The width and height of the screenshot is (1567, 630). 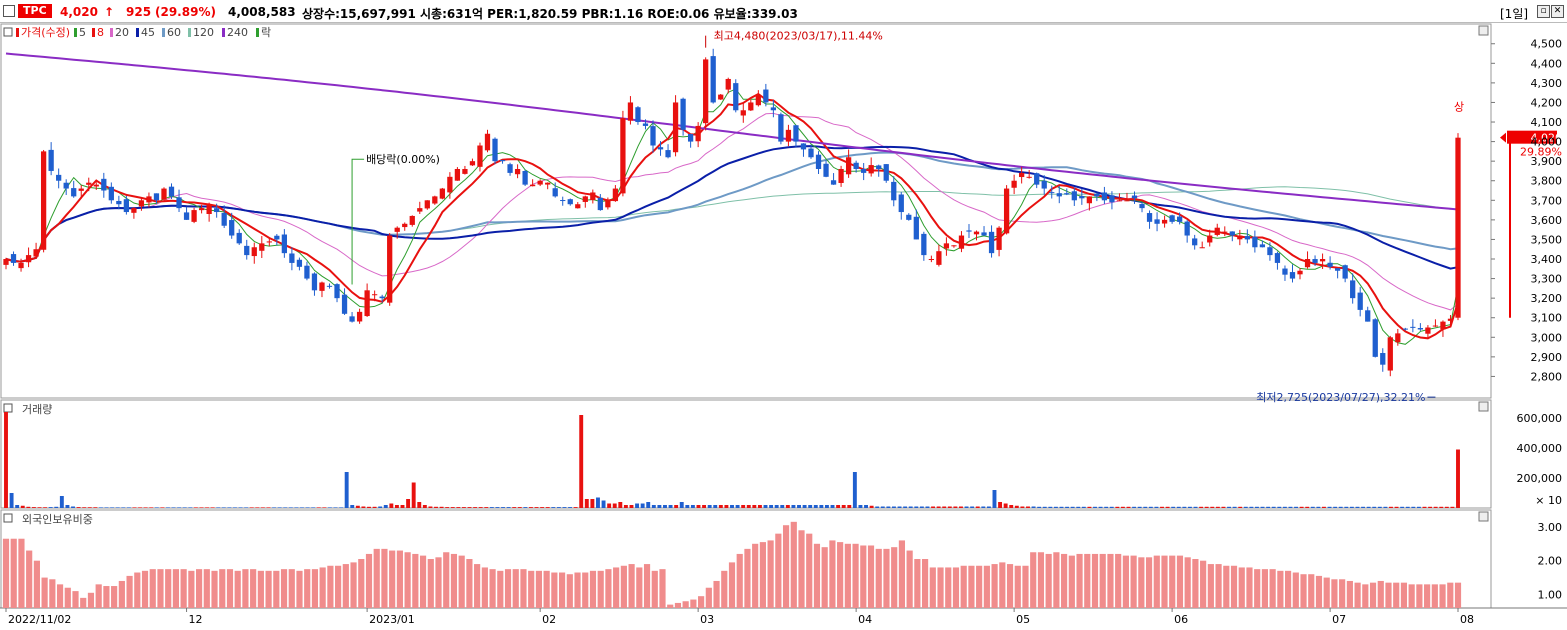 What do you see at coordinates (9, 11) in the screenshot?
I see `header-checkbox` at bounding box center [9, 11].